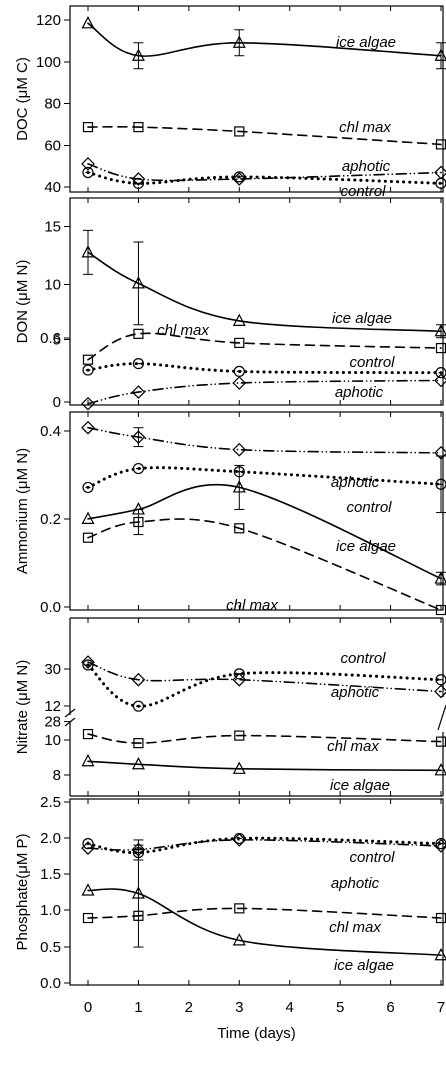 The image size is (446, 1079). What do you see at coordinates (50, 874) in the screenshot?
I see `y-tick-label: 1.5` at bounding box center [50, 874].